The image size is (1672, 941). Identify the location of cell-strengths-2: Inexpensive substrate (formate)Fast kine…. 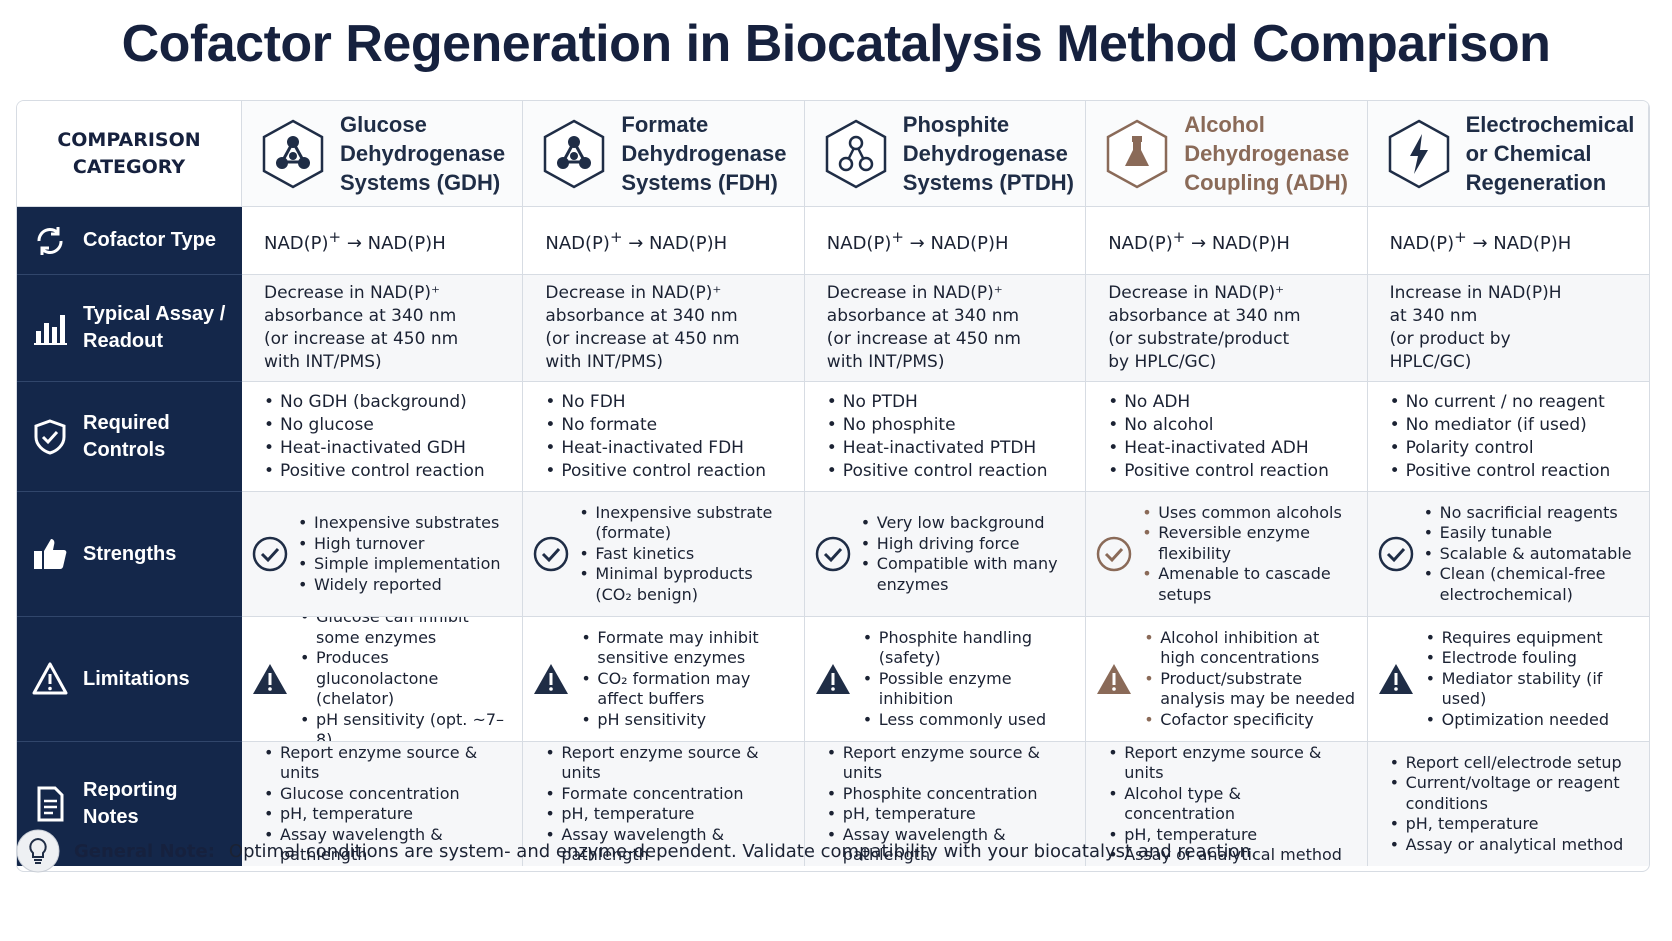
(664, 554).